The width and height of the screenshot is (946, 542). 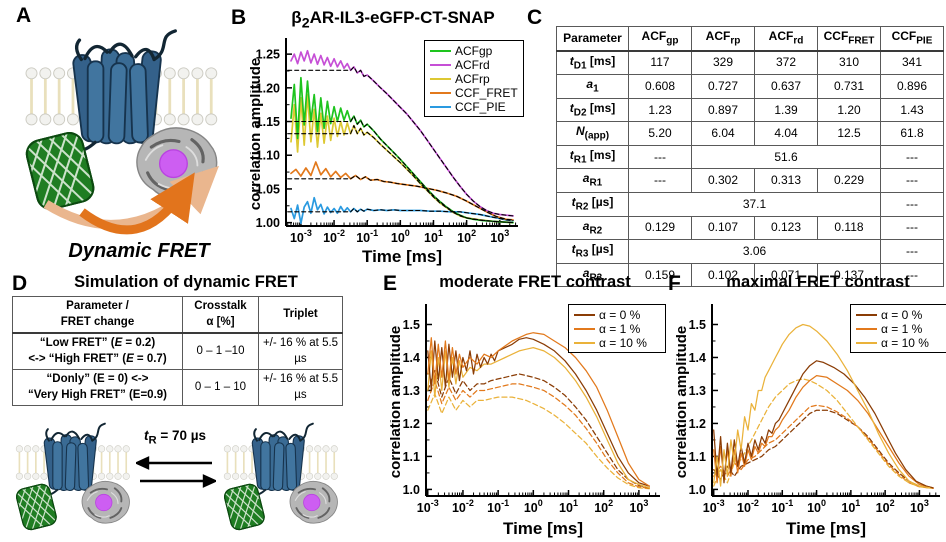 What do you see at coordinates (400, 236) in the screenshot?
I see `x-tick-label: 10⁰` at bounding box center [400, 236].